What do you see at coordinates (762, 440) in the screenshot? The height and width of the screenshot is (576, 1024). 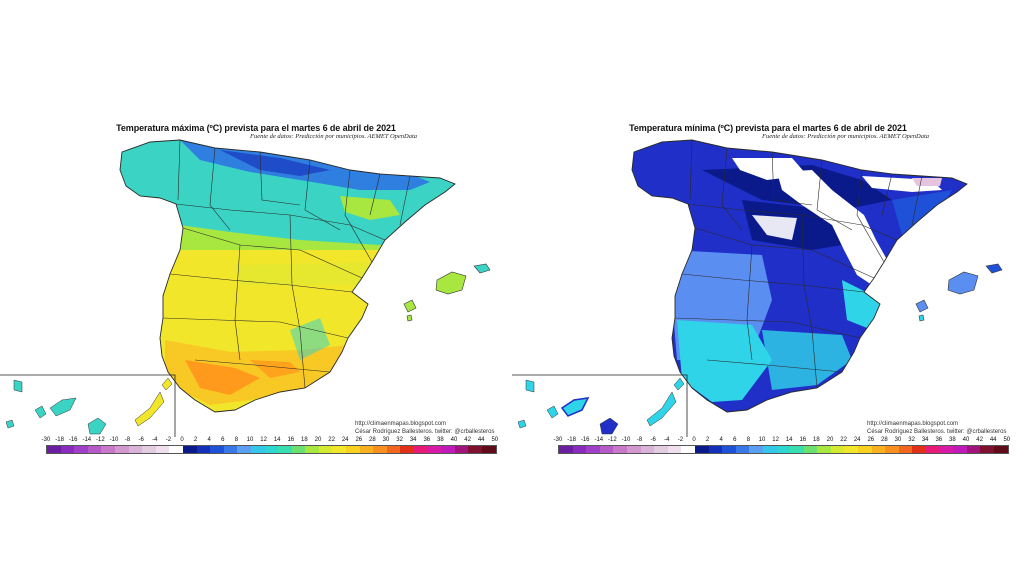 I see `scale-tick-label: 10` at bounding box center [762, 440].